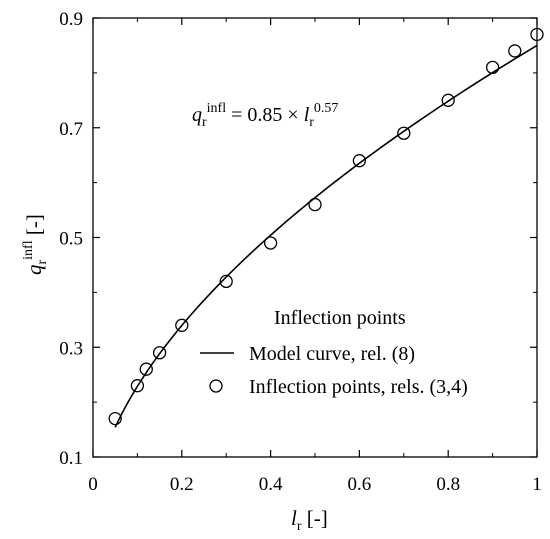 Image resolution: width=550 pixels, height=539 pixels. Describe the element at coordinates (216, 386) in the screenshot. I see `legend-marker-swatch` at that location.